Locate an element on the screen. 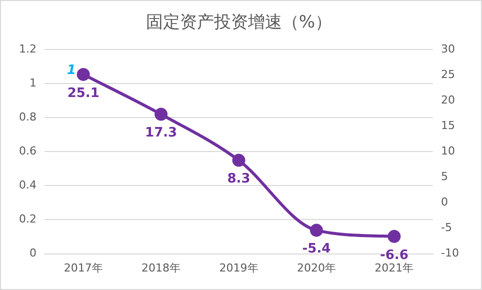 Image resolution: width=482 pixels, height=290 pixels. x-tick-label: 2019年 is located at coordinates (238, 267).